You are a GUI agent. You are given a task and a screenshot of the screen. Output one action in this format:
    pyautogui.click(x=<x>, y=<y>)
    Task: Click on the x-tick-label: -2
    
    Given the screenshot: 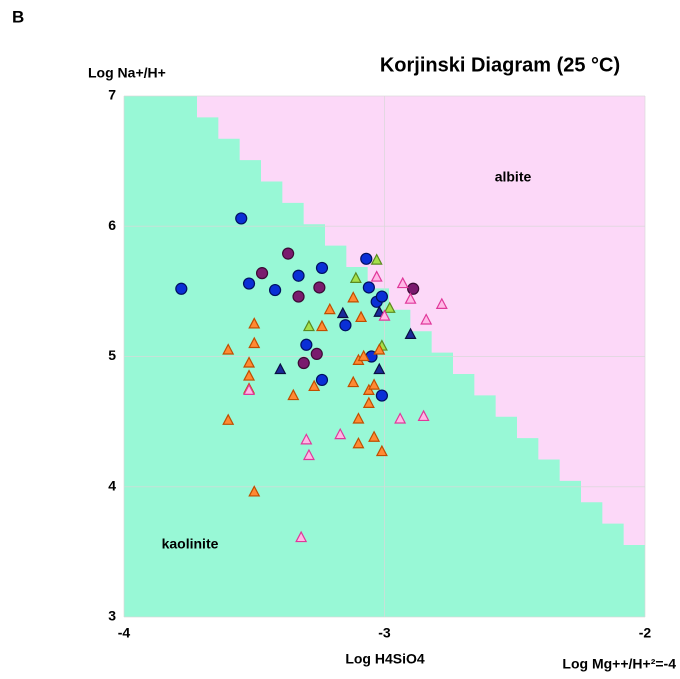 What is the action you would take?
    pyautogui.click(x=645, y=633)
    